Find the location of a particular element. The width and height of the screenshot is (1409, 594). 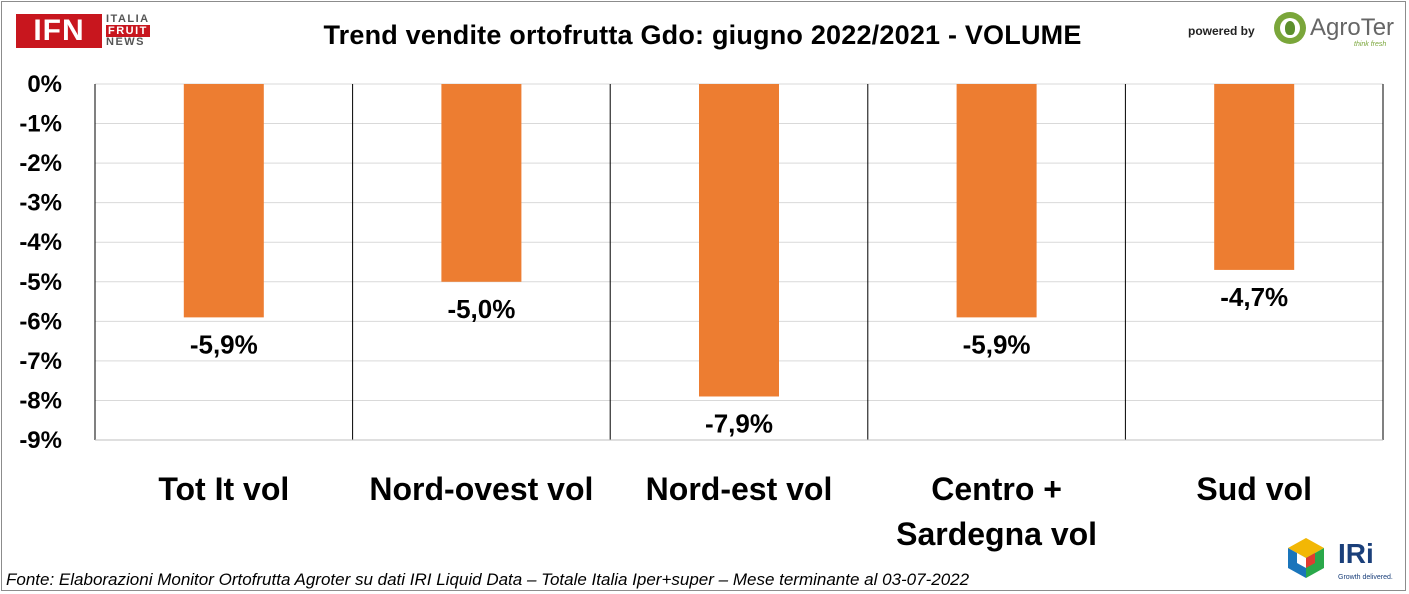

y-tick-label: -8% is located at coordinates (40, 400).